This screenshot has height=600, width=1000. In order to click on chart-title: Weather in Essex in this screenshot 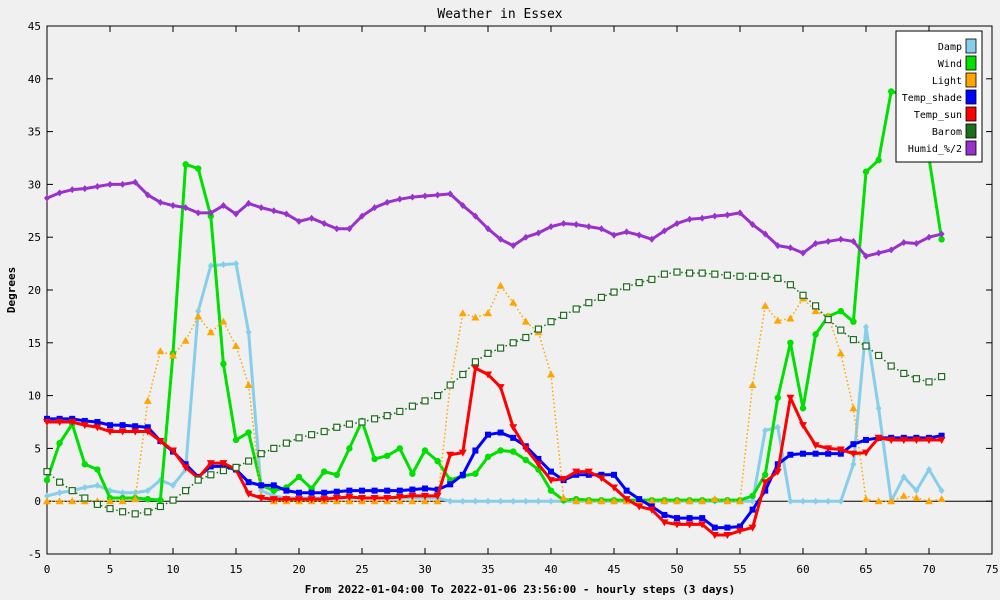, I will do `click(499, 14)`.